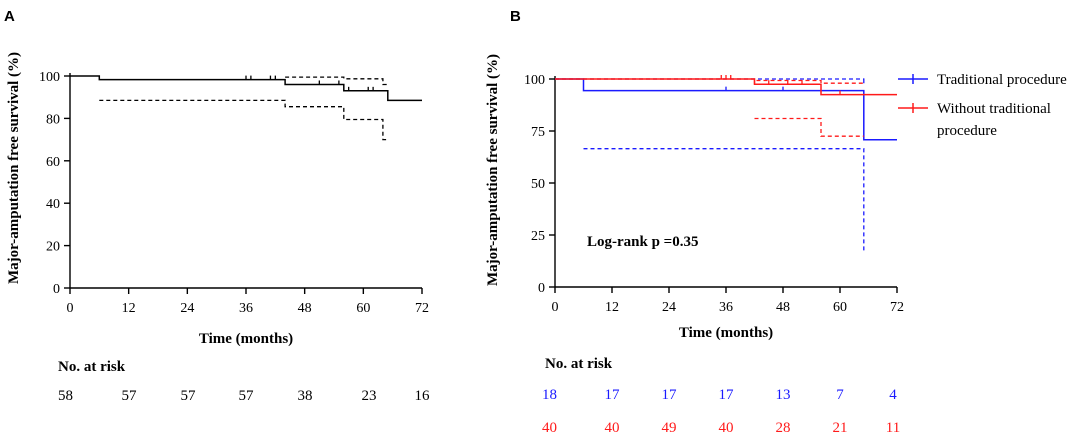  Describe the element at coordinates (423, 396) in the screenshot. I see `risk-count: 16` at that location.